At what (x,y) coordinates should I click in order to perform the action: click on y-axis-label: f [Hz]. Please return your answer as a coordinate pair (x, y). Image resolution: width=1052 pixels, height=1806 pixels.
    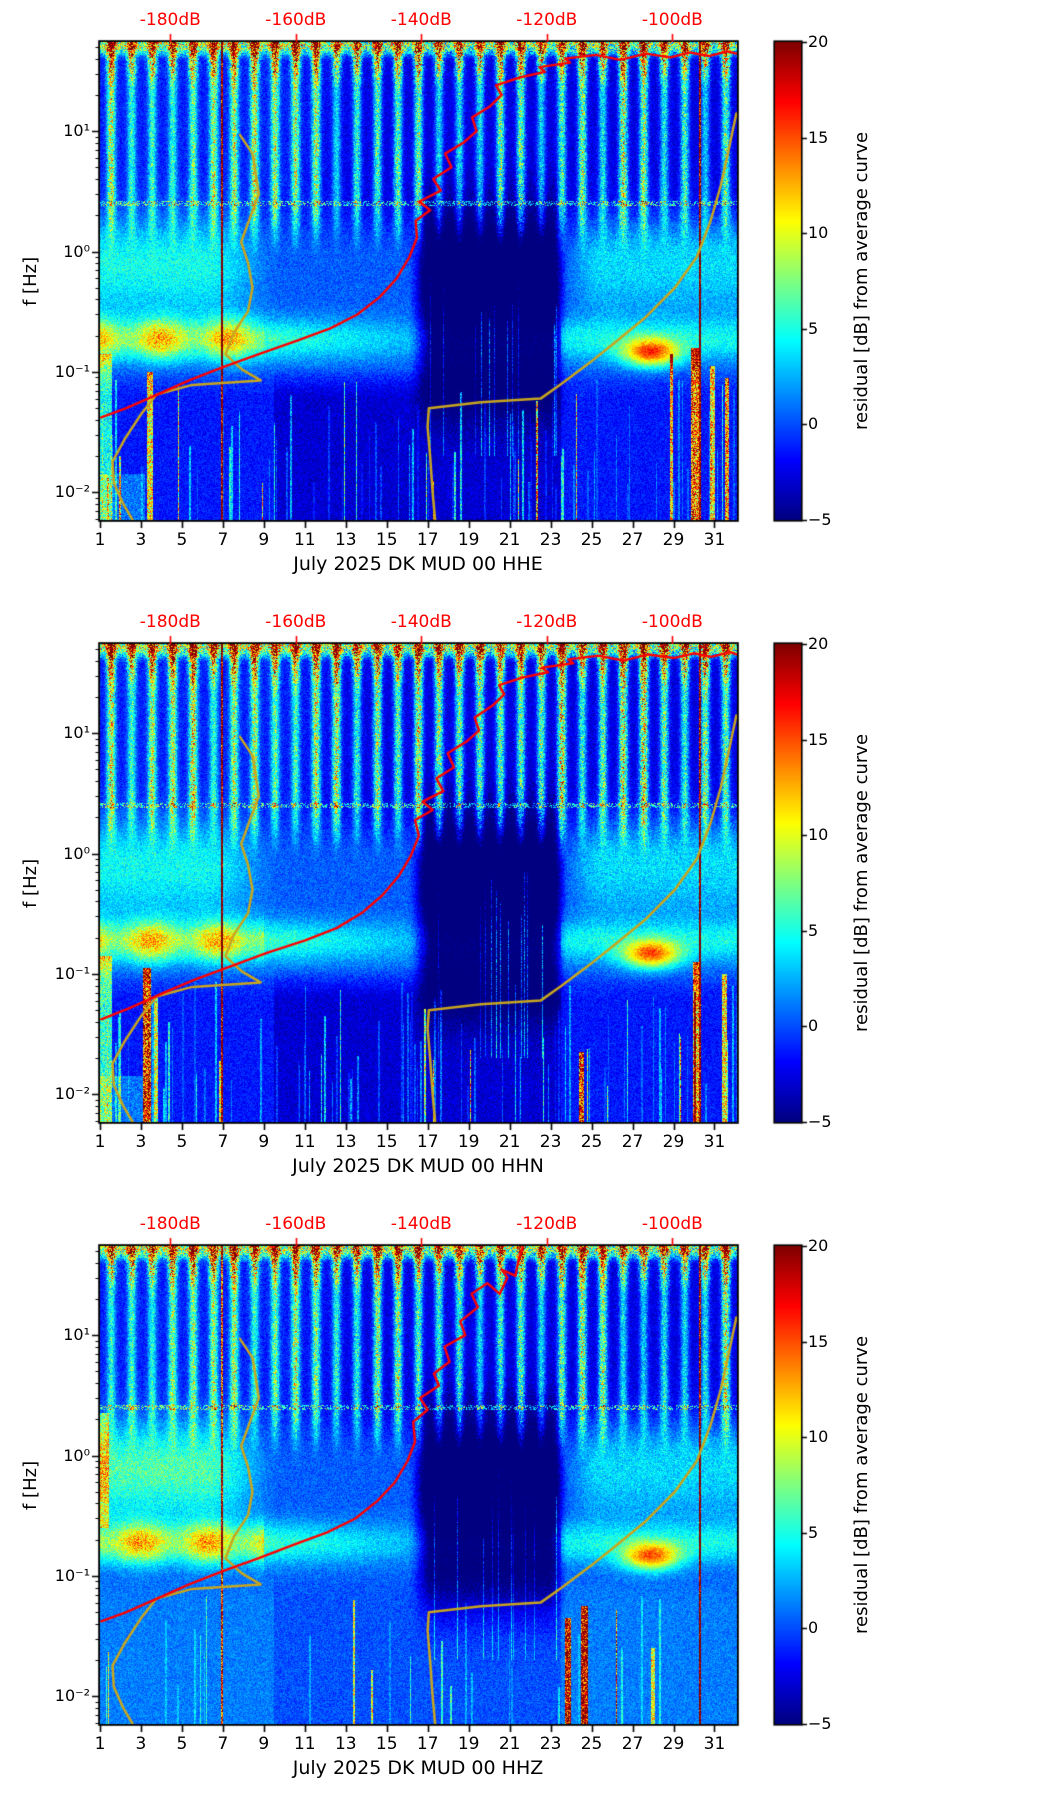
    Looking at the image, I should click on (30, 281).